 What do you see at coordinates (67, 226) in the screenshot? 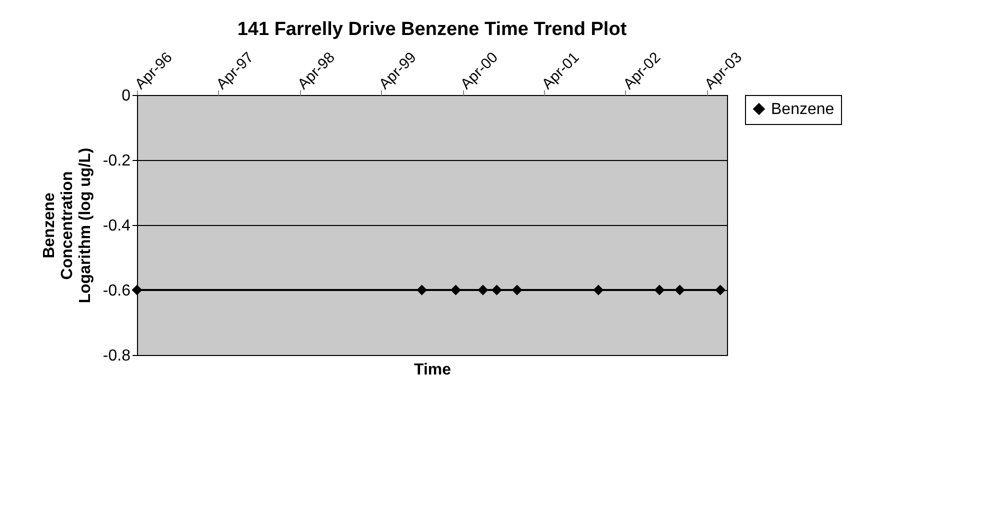
I see `y-axis-title: Benzene Concentration Logarithm (log ug/L)` at bounding box center [67, 226].